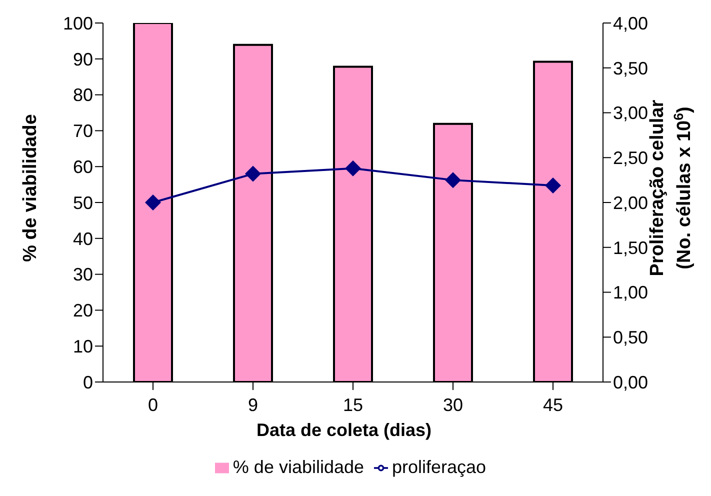 This screenshot has height=496, width=711. I want to click on y-tick-label: 70, so click(82, 131).